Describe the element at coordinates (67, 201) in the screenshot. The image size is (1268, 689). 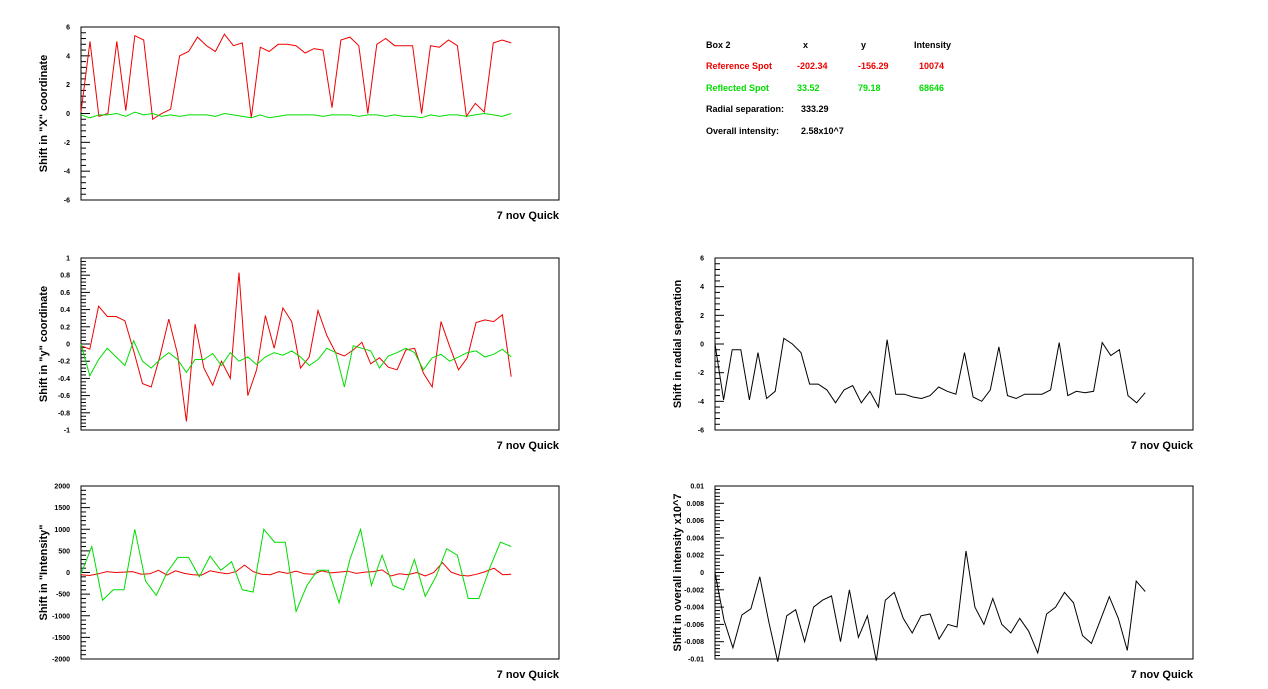
I see `x-shift-tick-label: -6` at that location.